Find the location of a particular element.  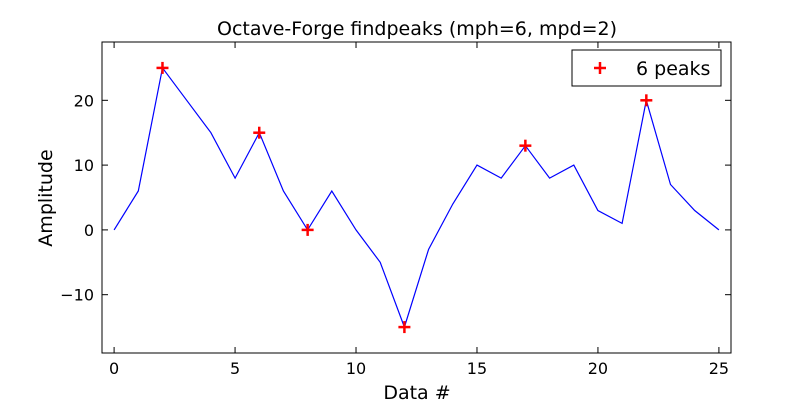

x-tick-label: 25 is located at coordinates (719, 368).